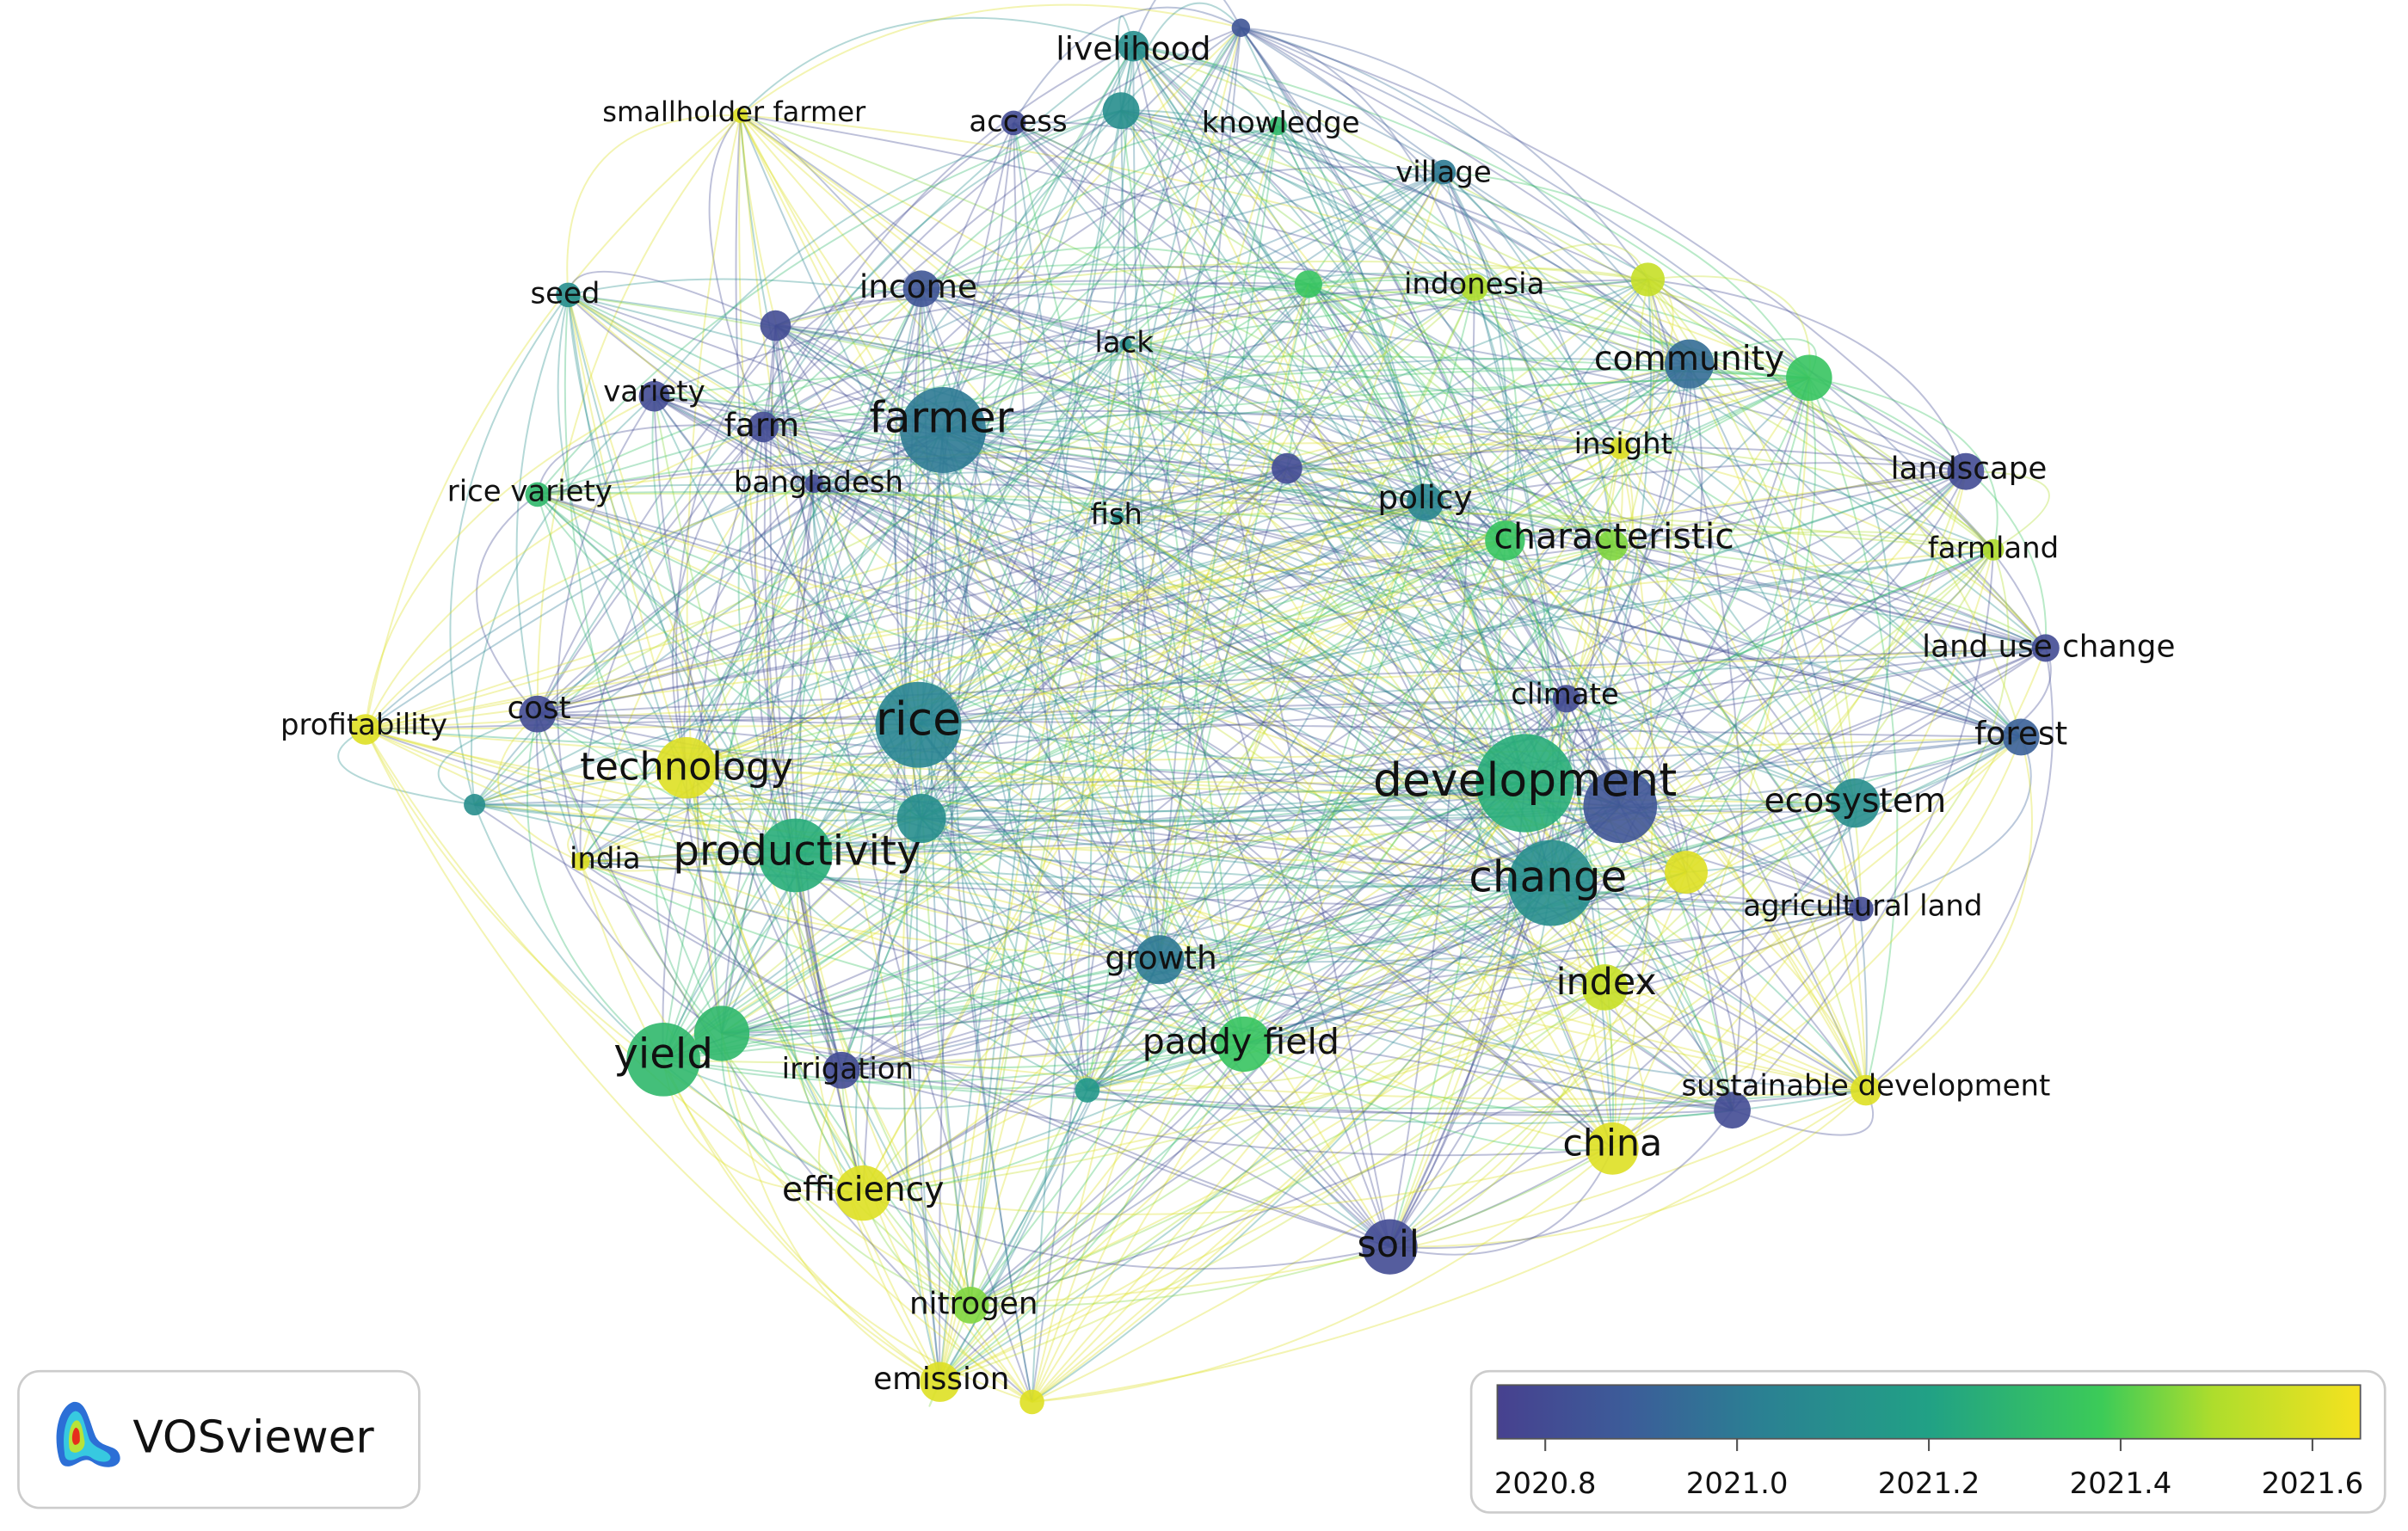 Image resolution: width=2408 pixels, height=1531 pixels. Describe the element at coordinates (565, 293) in the screenshot. I see `node-label: seed` at that location.